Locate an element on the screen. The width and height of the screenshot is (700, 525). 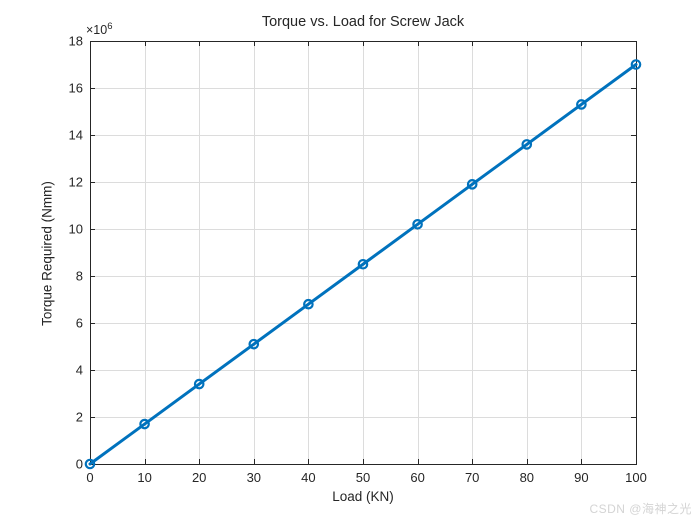
watermark: CSDN @海神之光 is located at coordinates (640, 509).